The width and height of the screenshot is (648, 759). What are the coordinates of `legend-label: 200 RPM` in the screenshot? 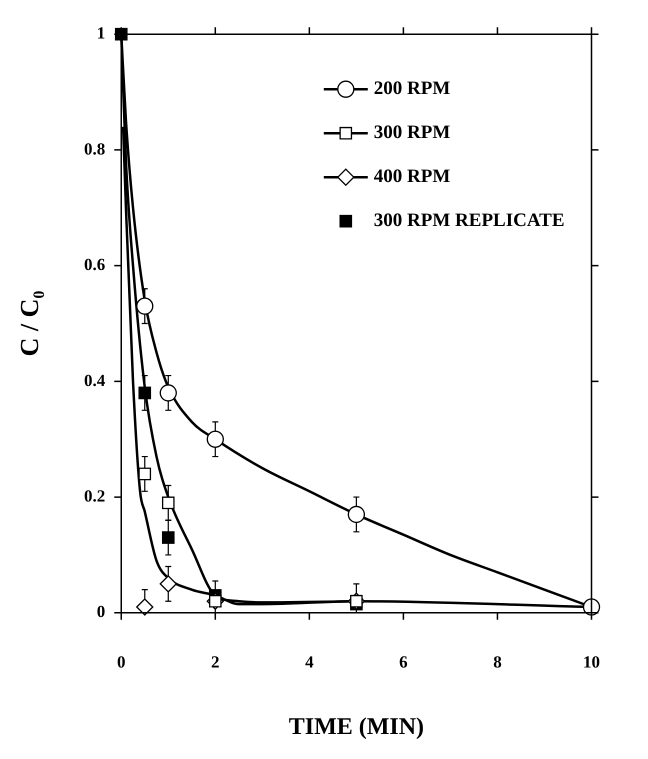 It's located at (412, 89).